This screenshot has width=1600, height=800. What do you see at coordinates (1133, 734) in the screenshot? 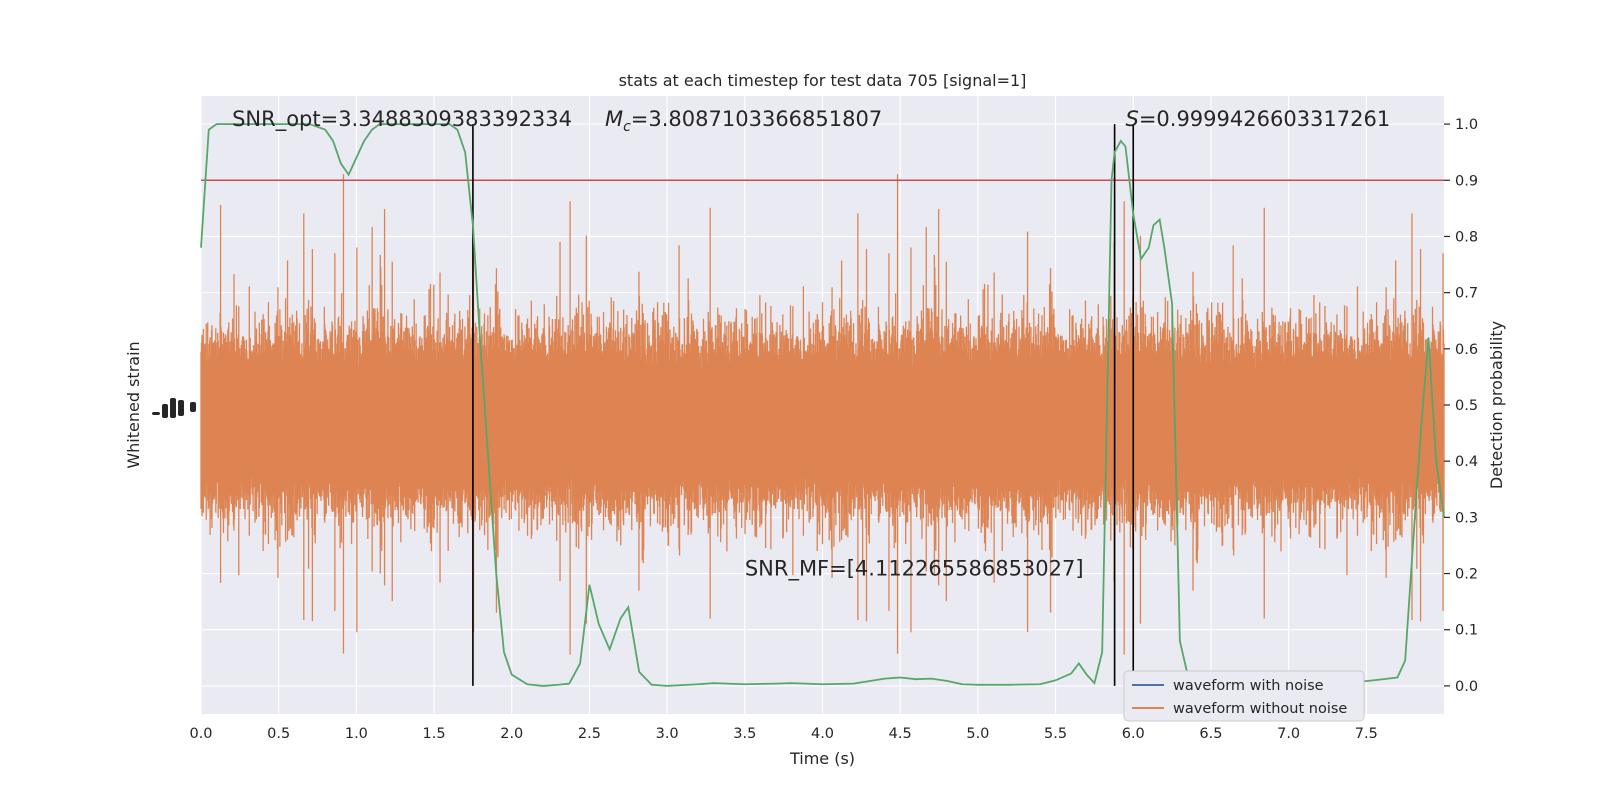
I see `x-tick-label: 6.0` at bounding box center [1133, 734].